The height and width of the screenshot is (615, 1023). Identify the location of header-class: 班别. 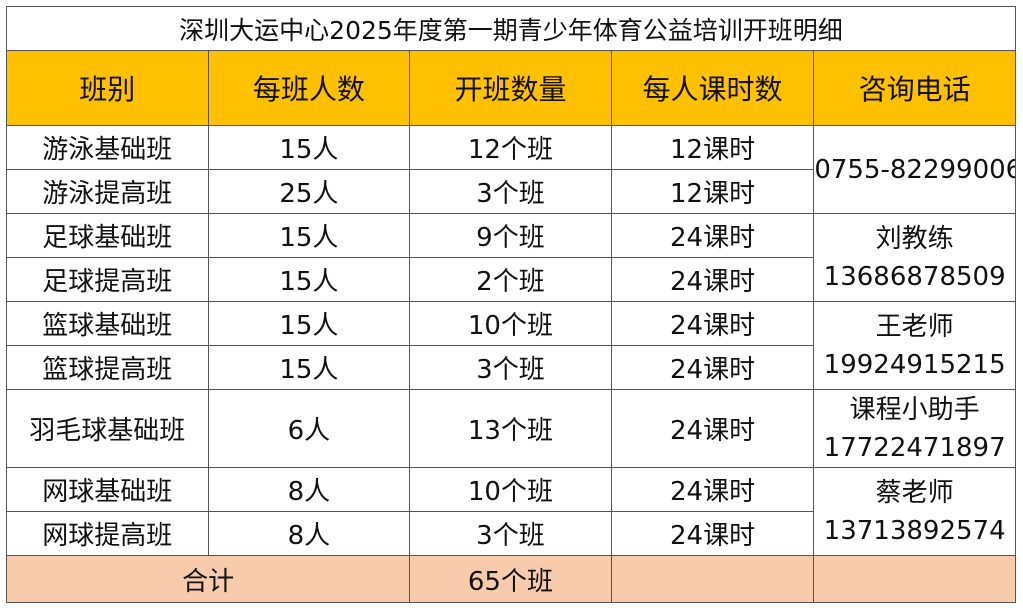
(107, 88).